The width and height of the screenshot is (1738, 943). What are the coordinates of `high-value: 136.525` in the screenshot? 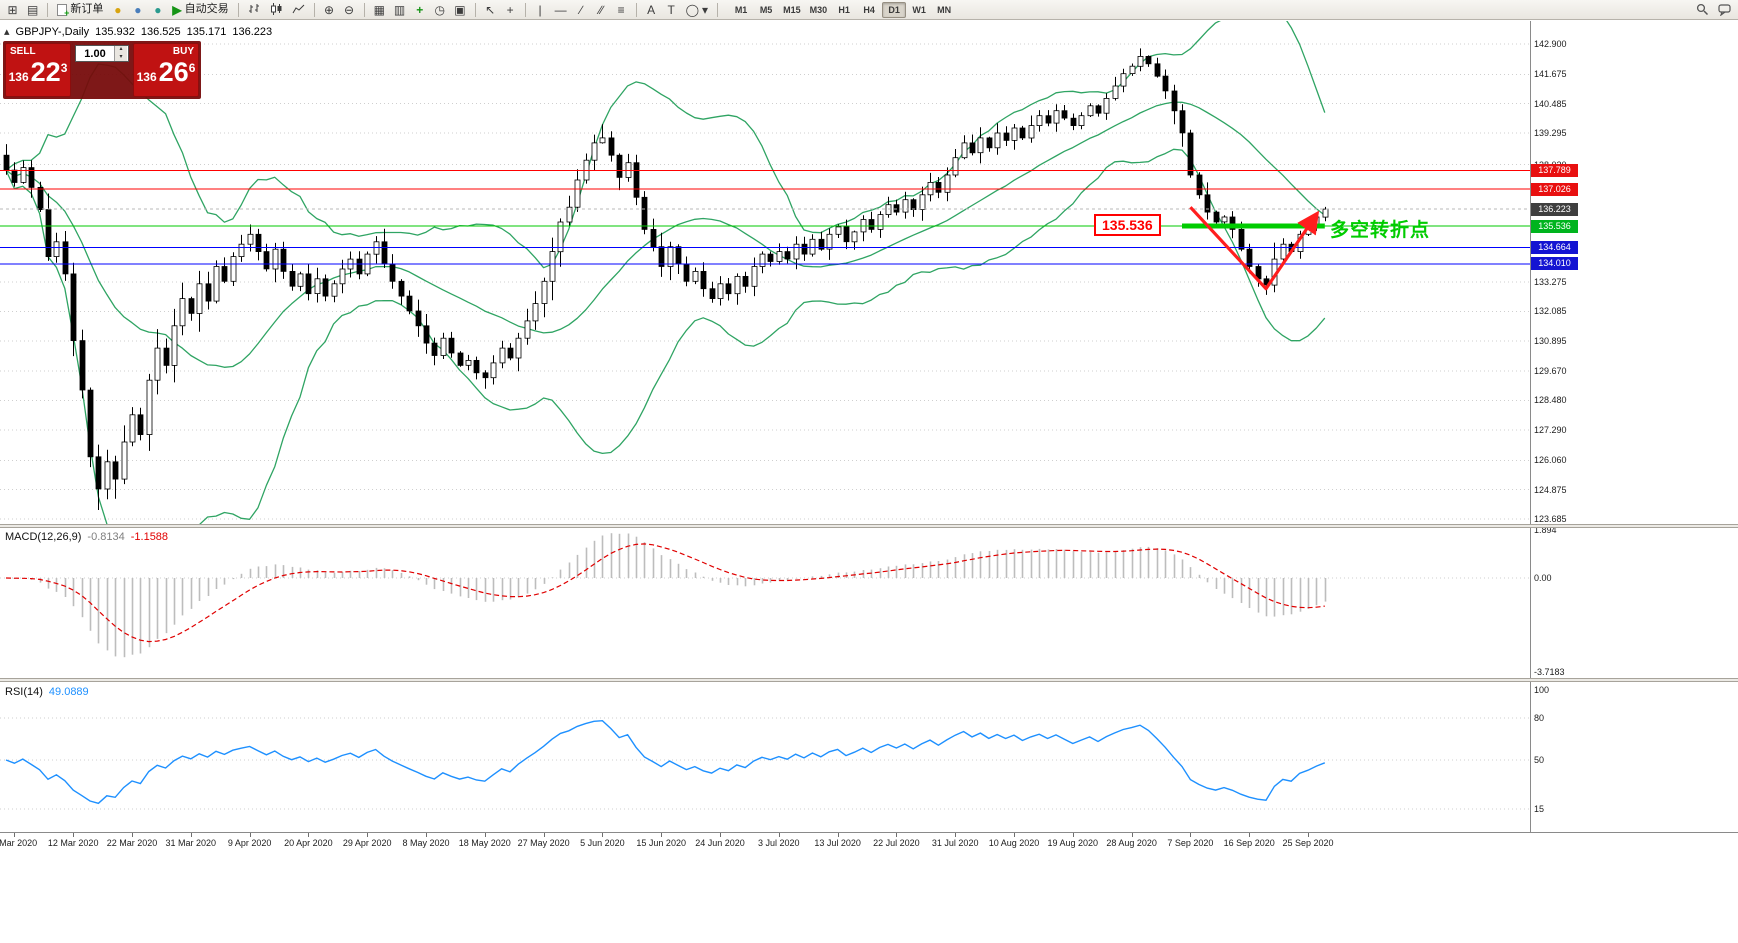 It's located at (160, 31).